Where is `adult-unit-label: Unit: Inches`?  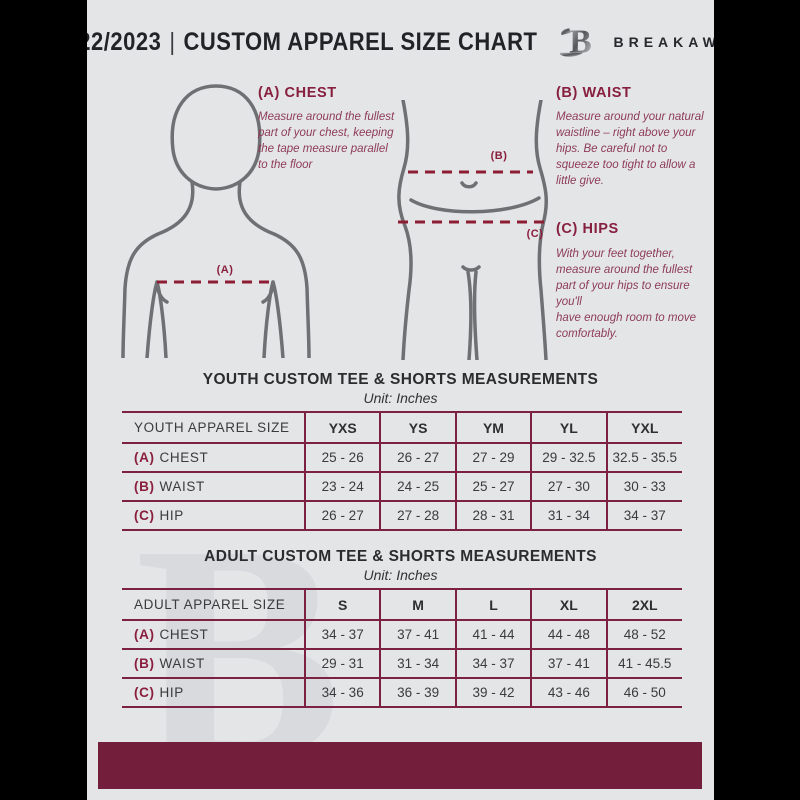 adult-unit-label: Unit: Inches is located at coordinates (400, 575).